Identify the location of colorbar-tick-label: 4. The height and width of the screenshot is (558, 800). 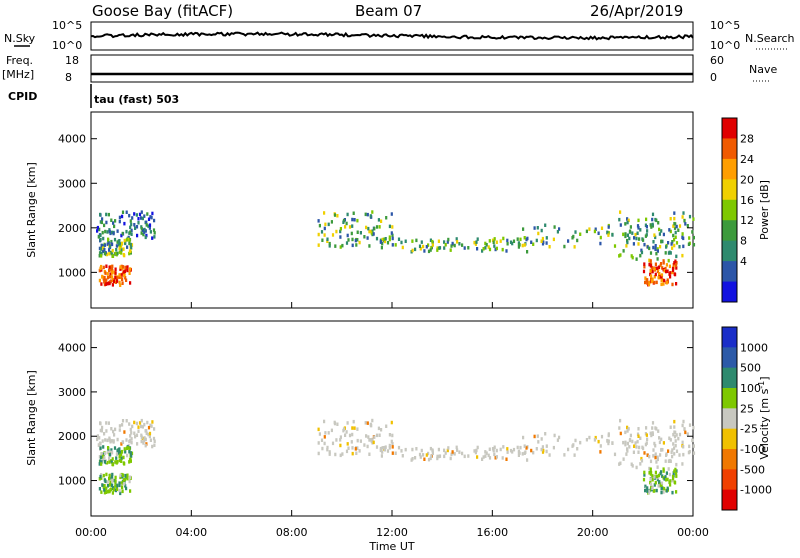
(743, 261).